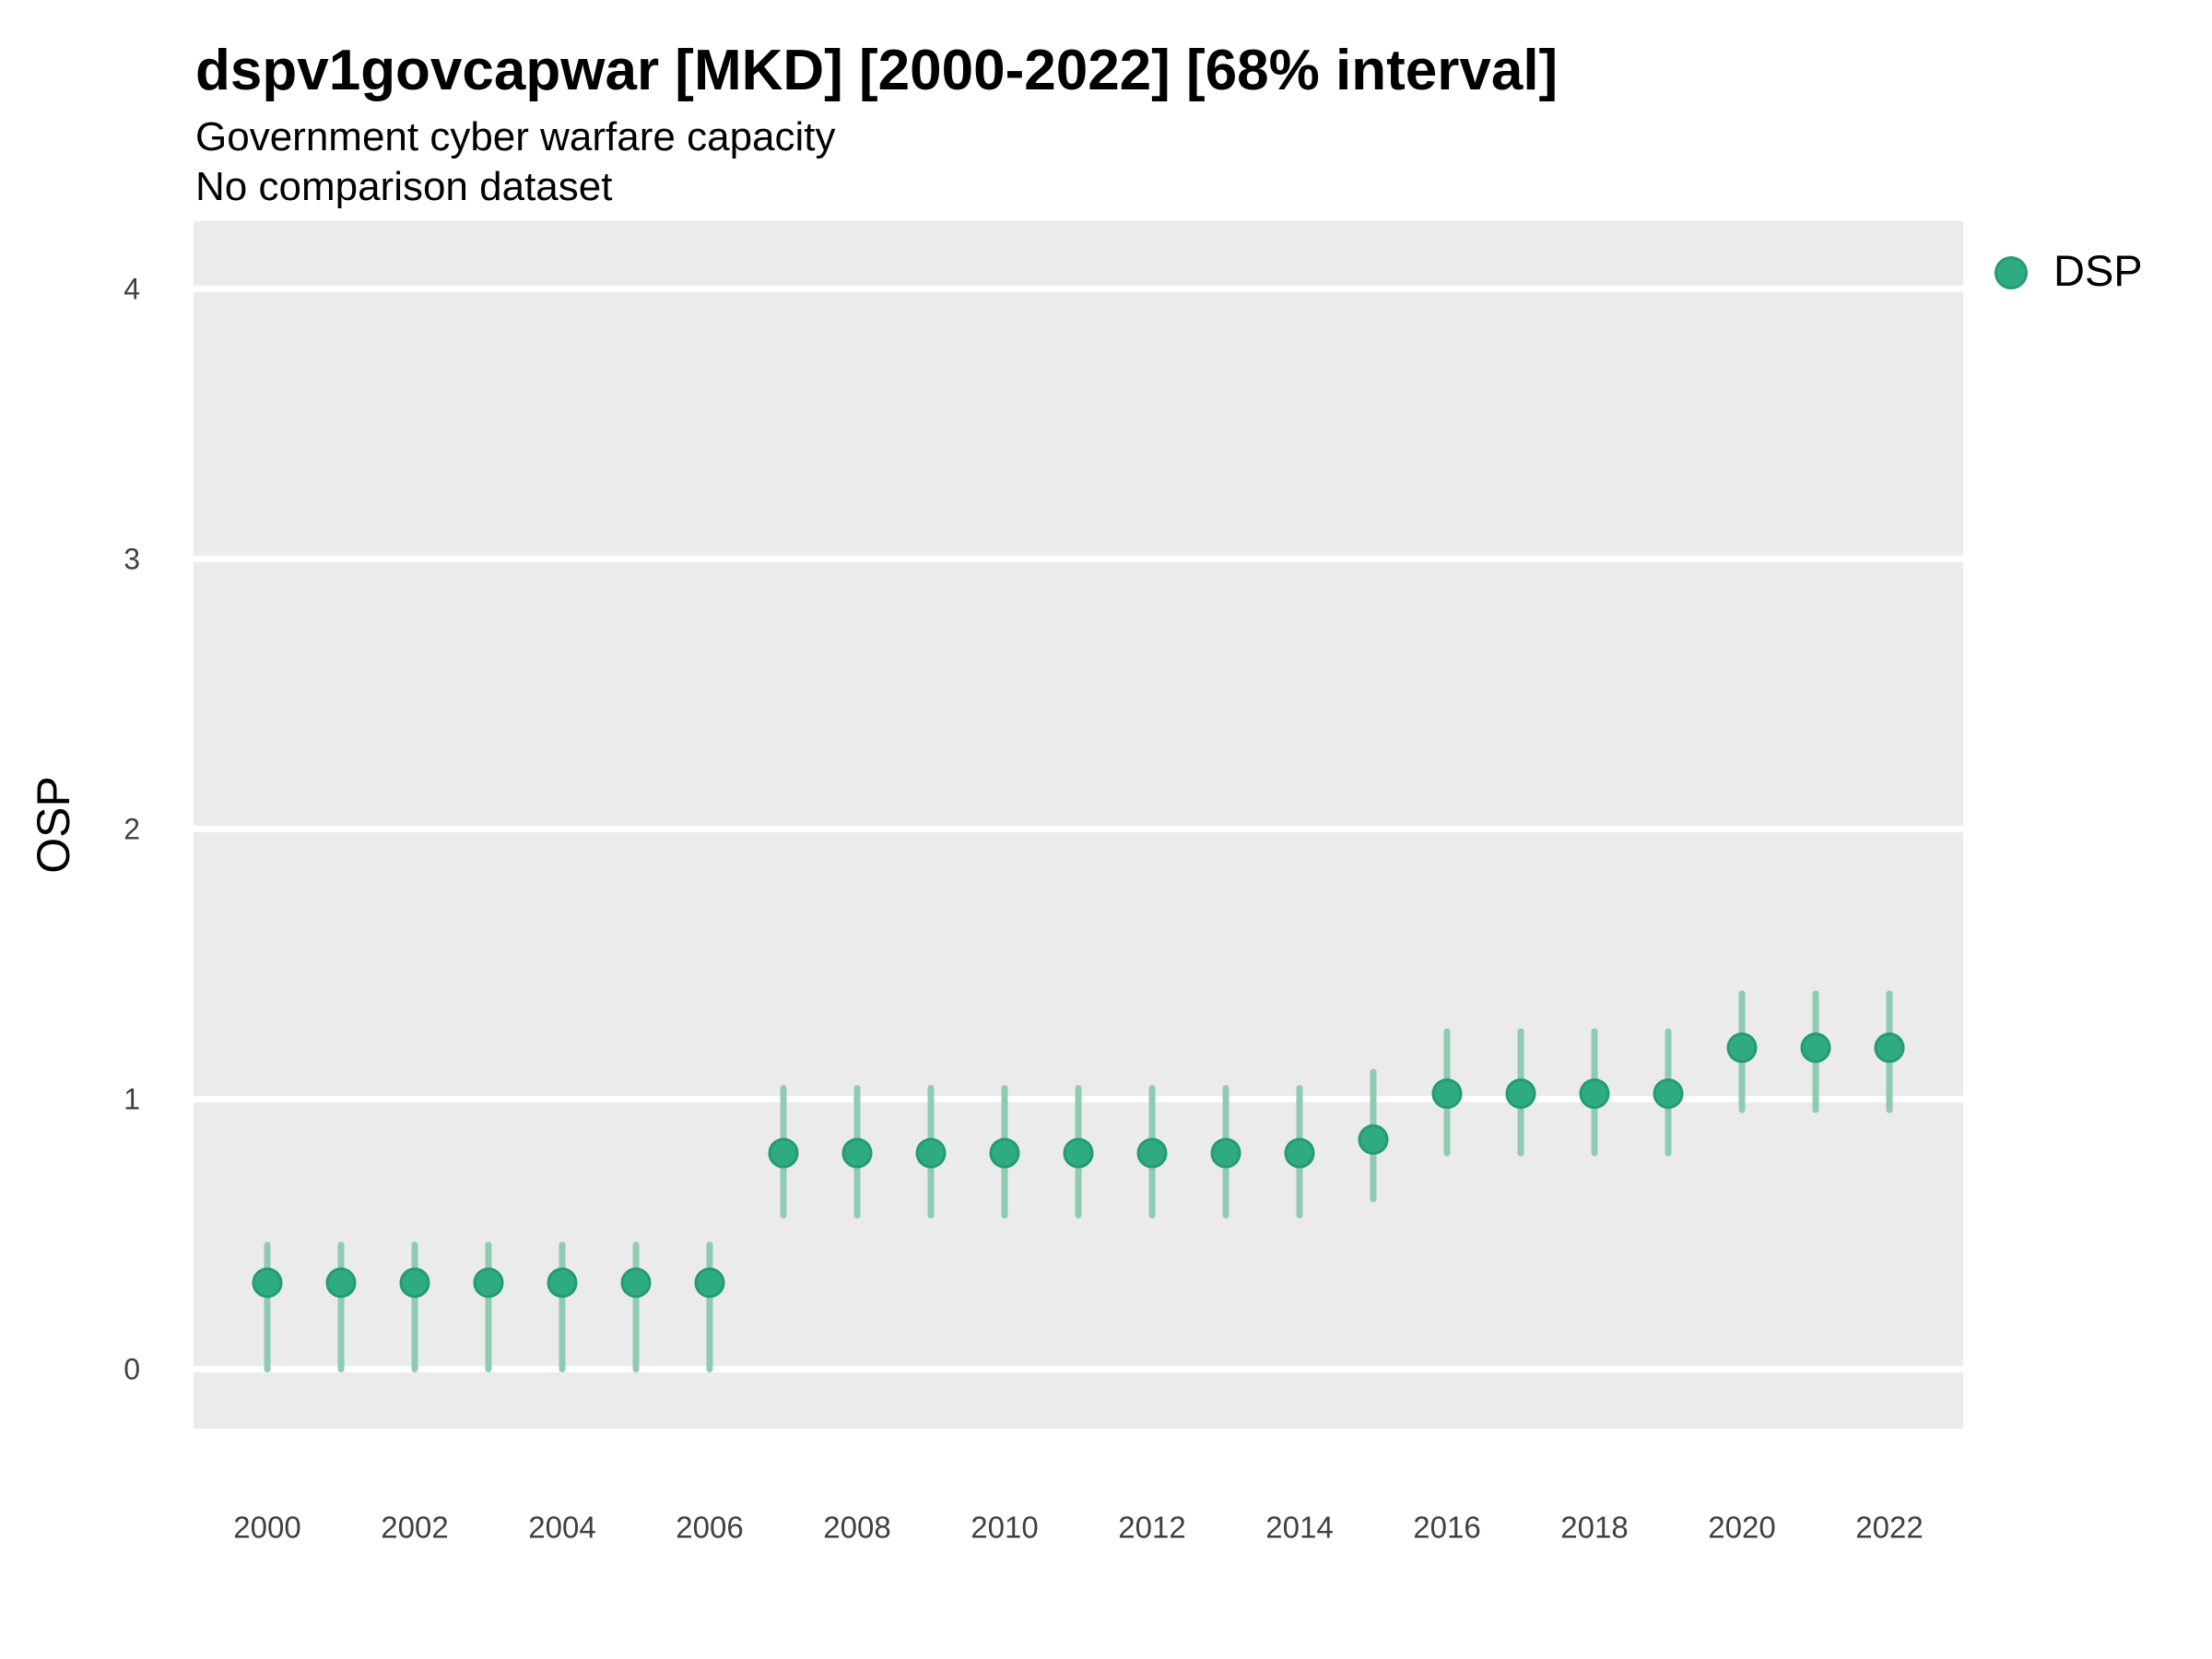  I want to click on legend-label: DSP, so click(2098, 270).